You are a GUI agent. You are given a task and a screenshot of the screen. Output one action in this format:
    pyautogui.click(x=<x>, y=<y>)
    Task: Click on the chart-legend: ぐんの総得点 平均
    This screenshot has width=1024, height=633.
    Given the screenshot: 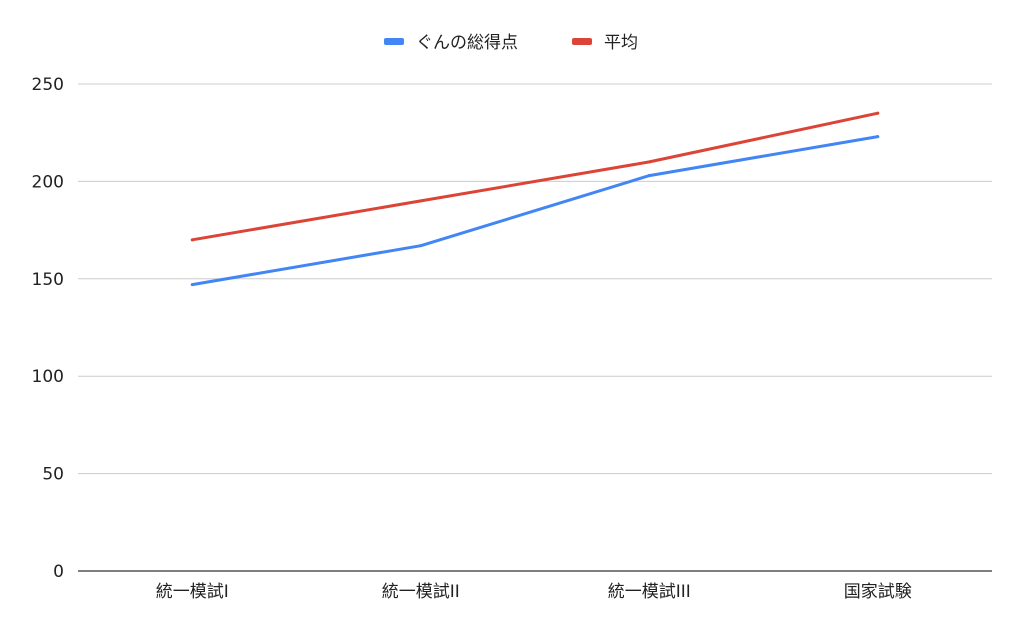 What is the action you would take?
    pyautogui.click(x=511, y=43)
    